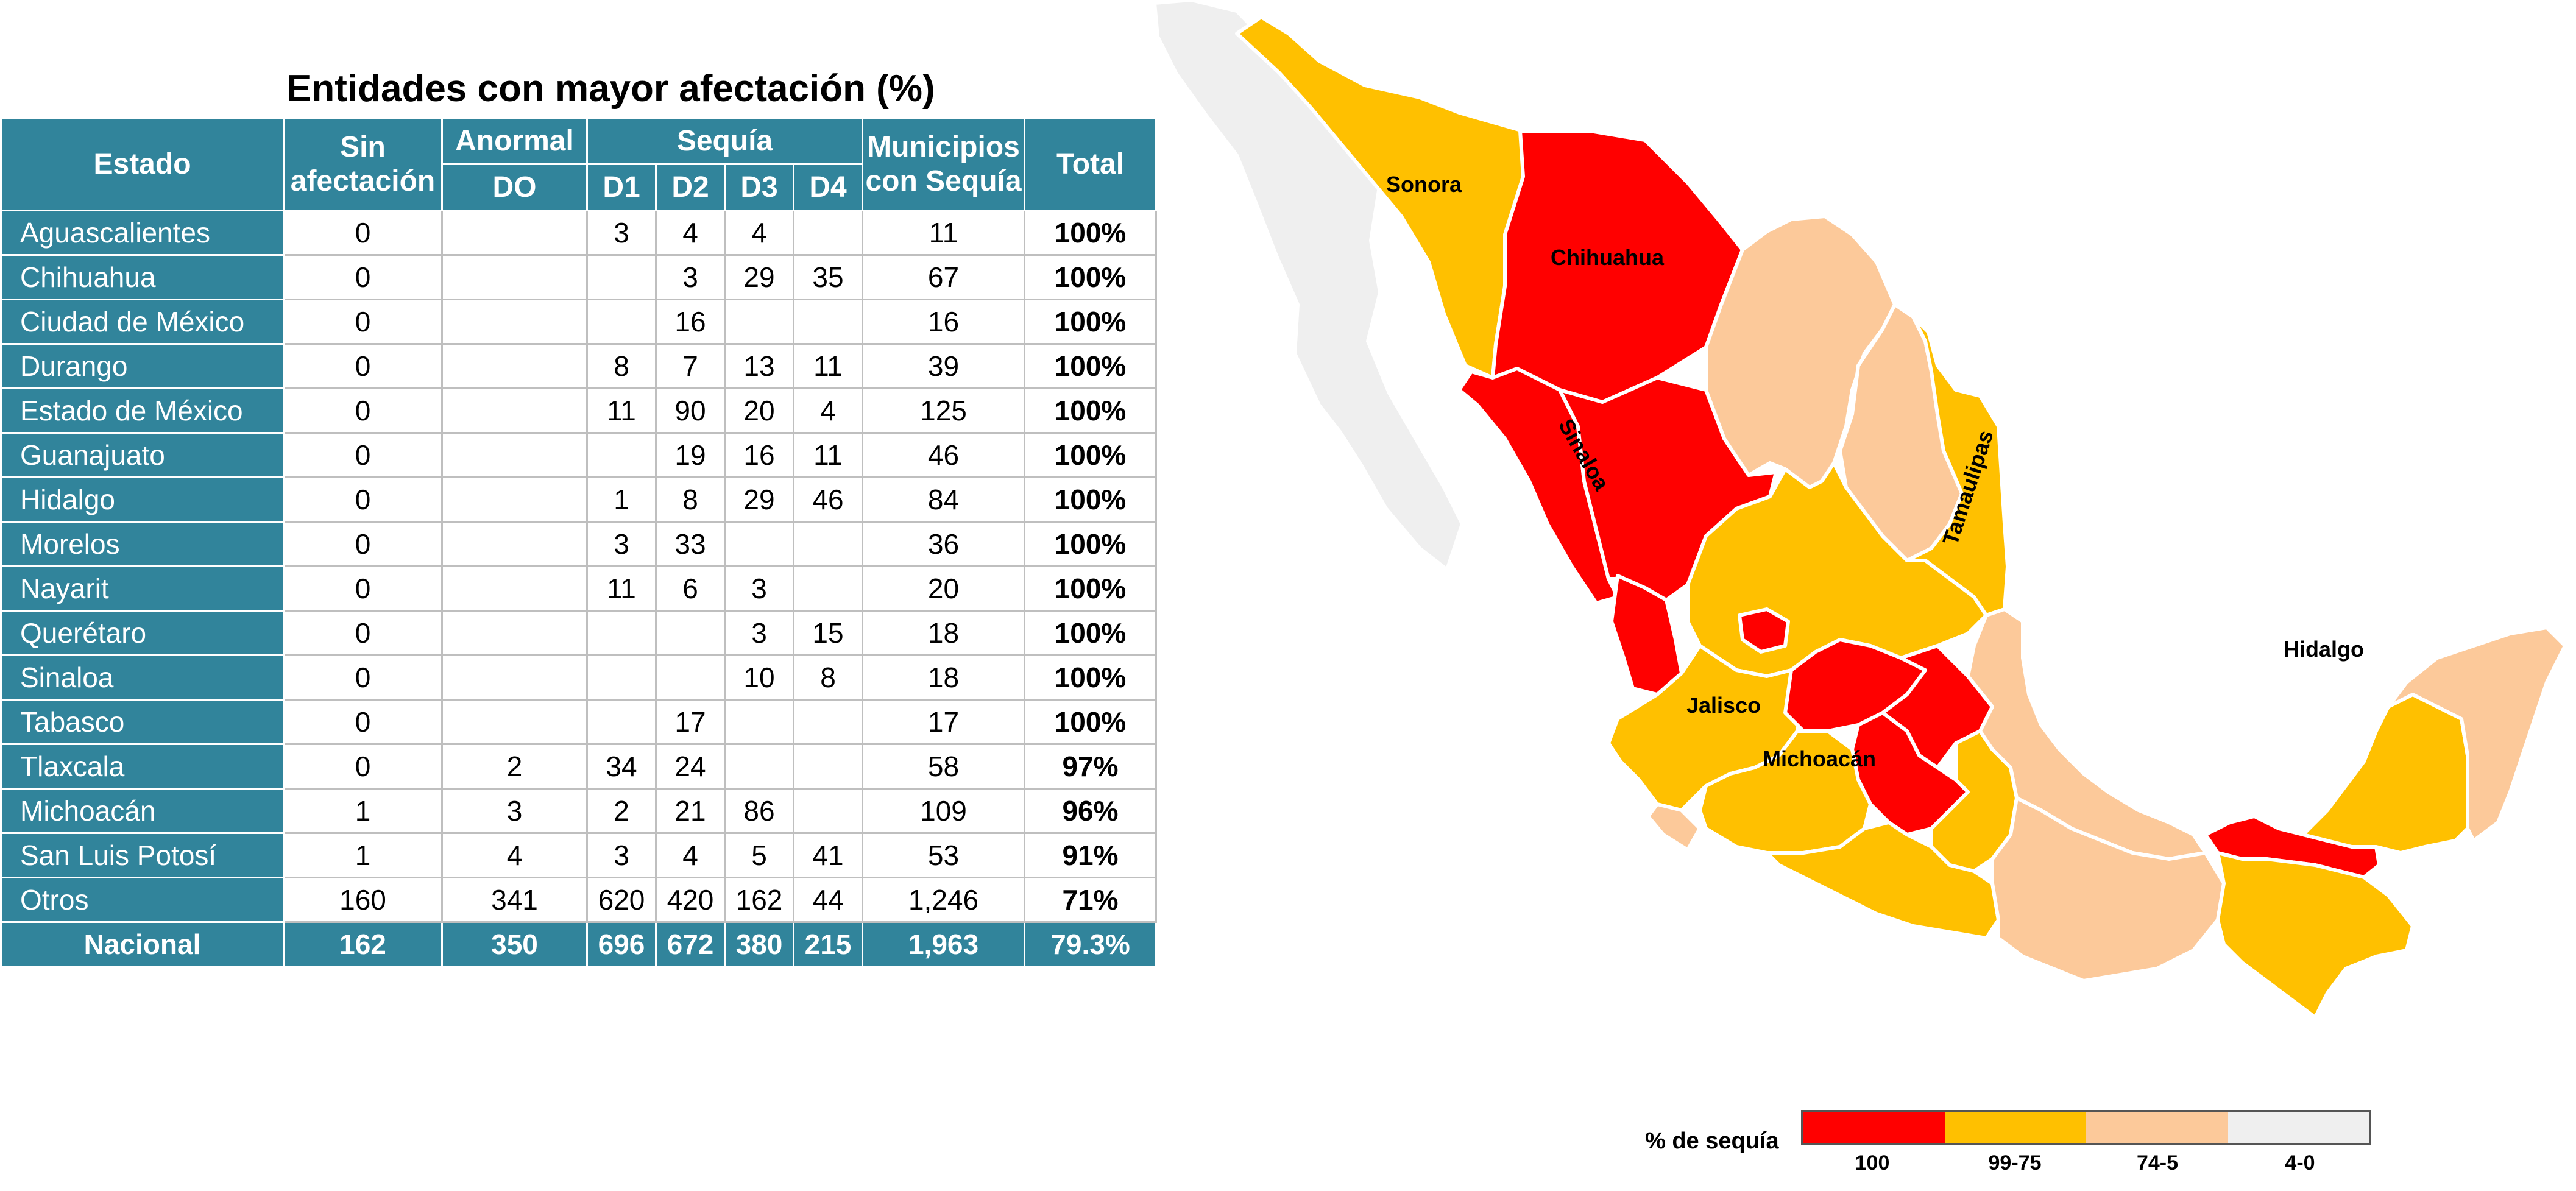  I want to click on table-row: Ciudad de México 0 16 16 100%, so click(579, 322).